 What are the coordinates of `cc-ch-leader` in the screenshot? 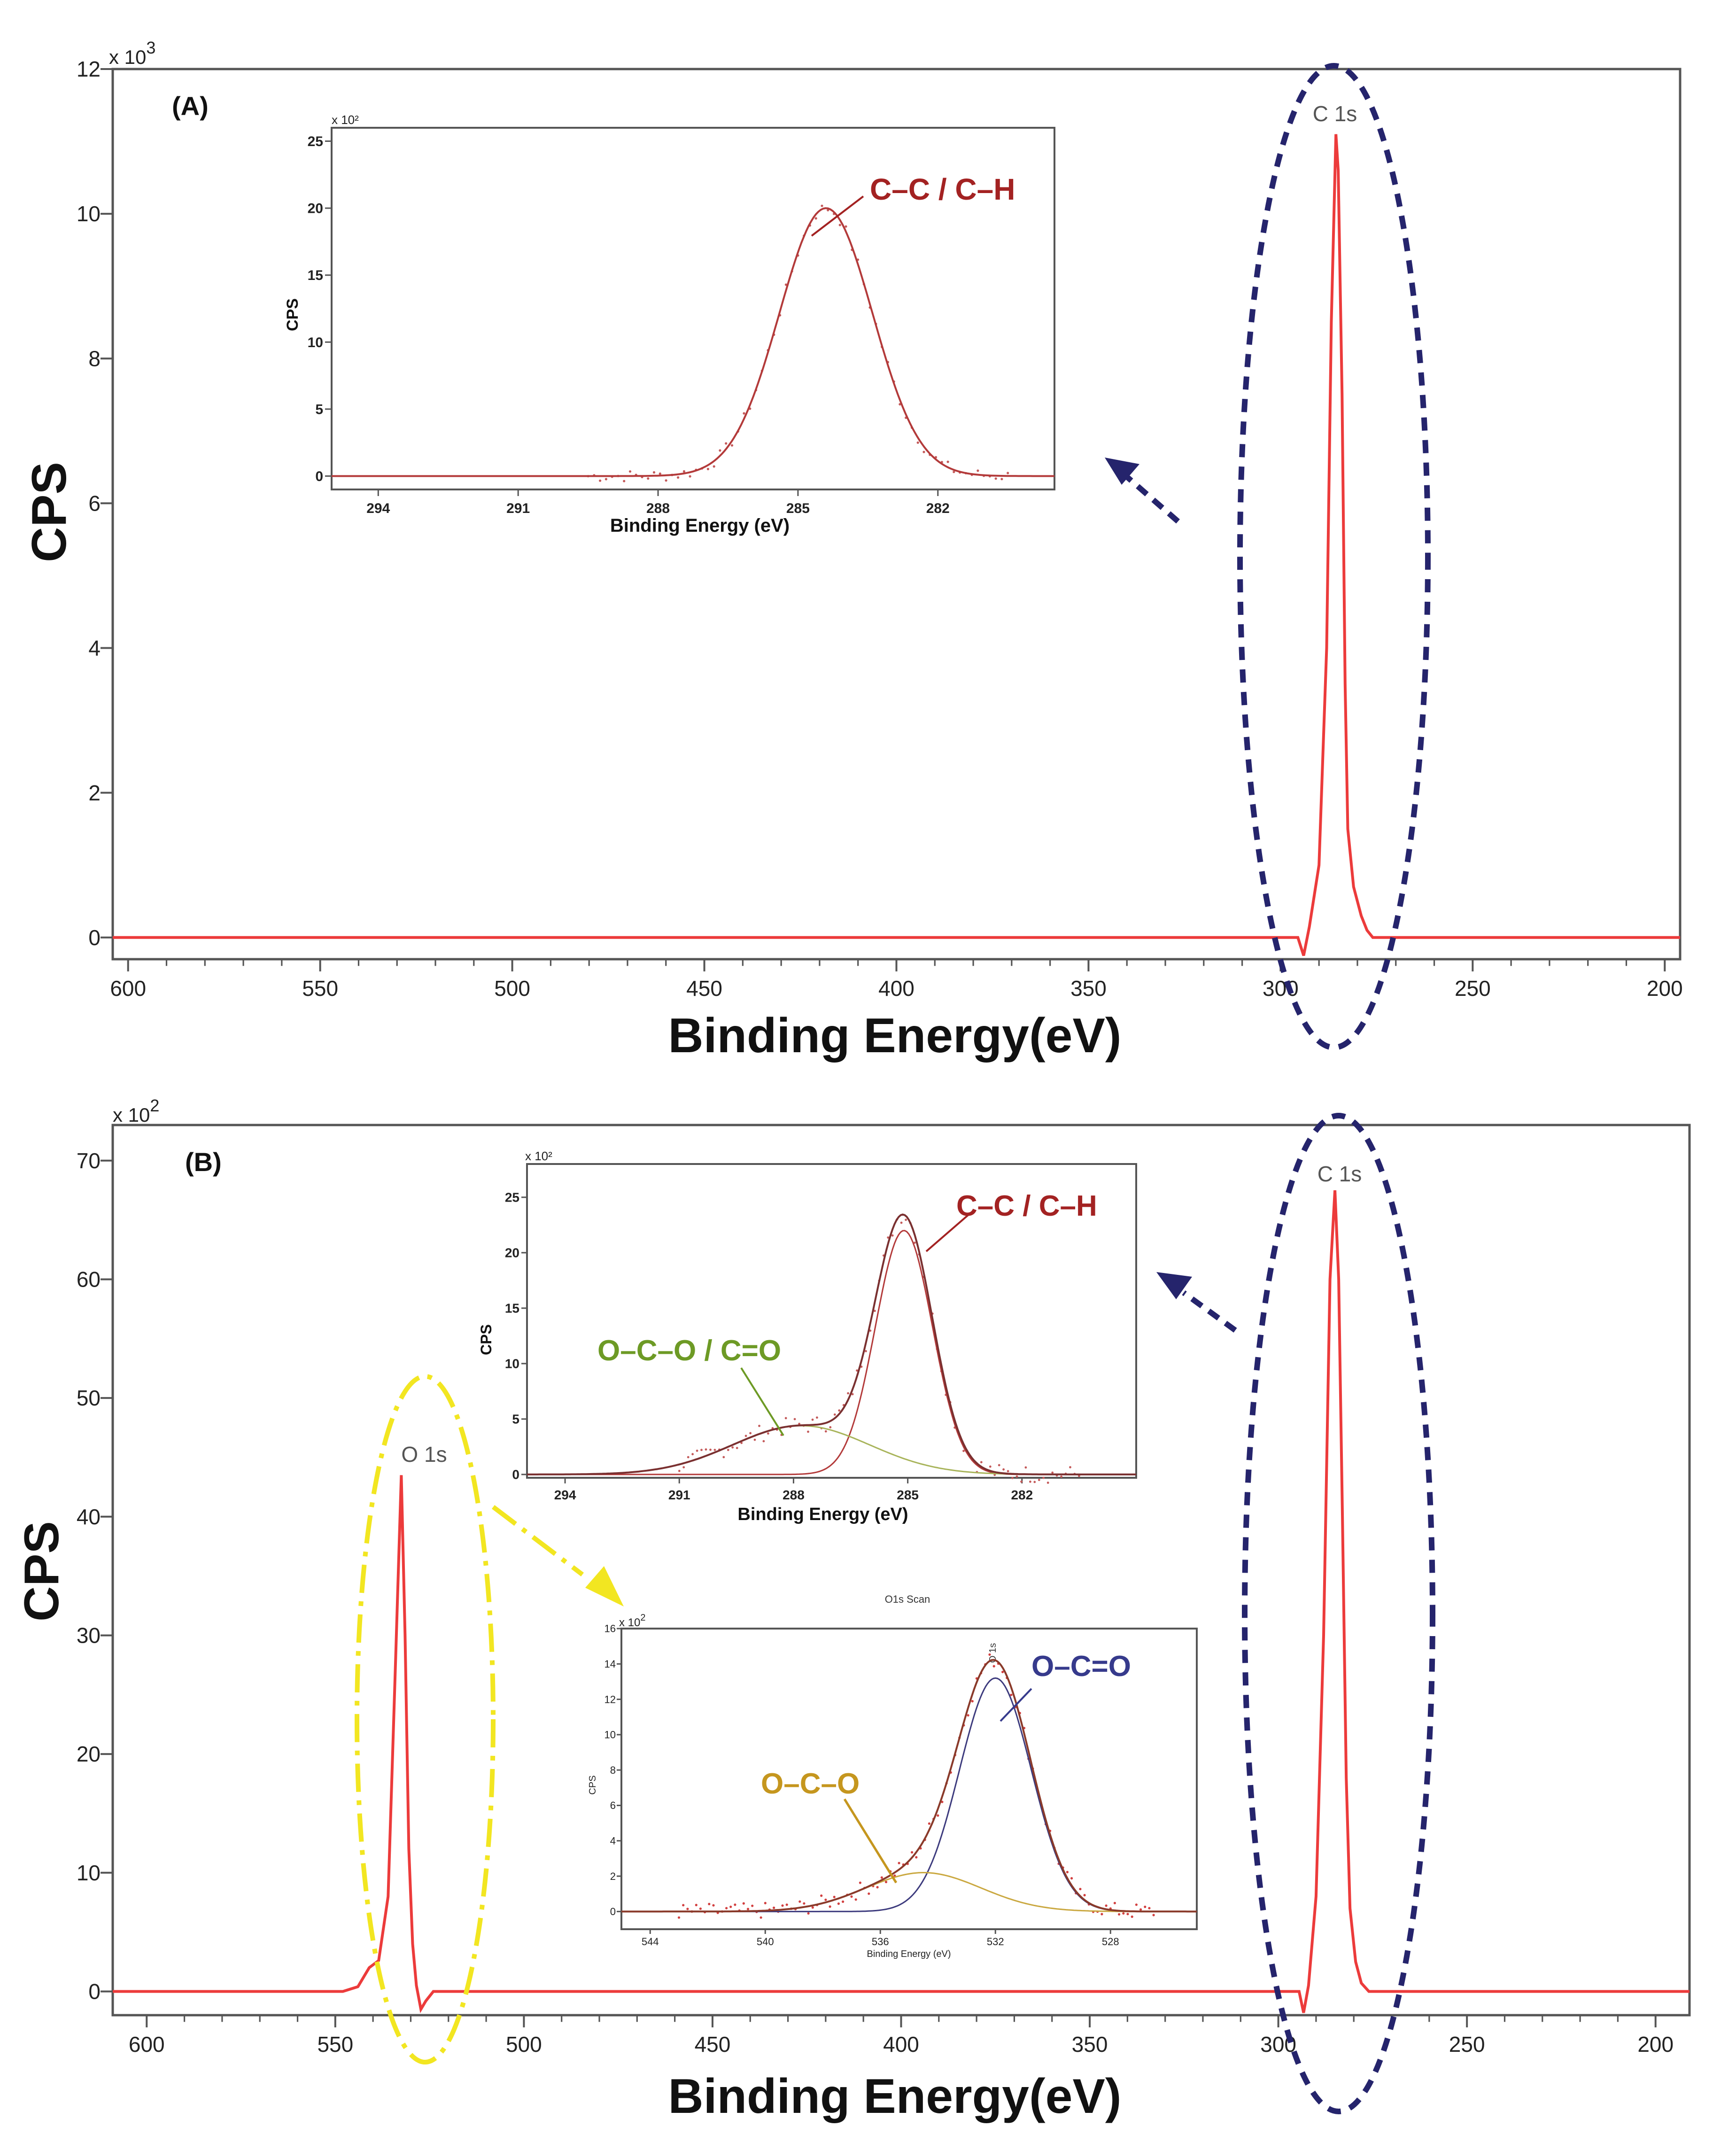 It's located at (947, 1233).